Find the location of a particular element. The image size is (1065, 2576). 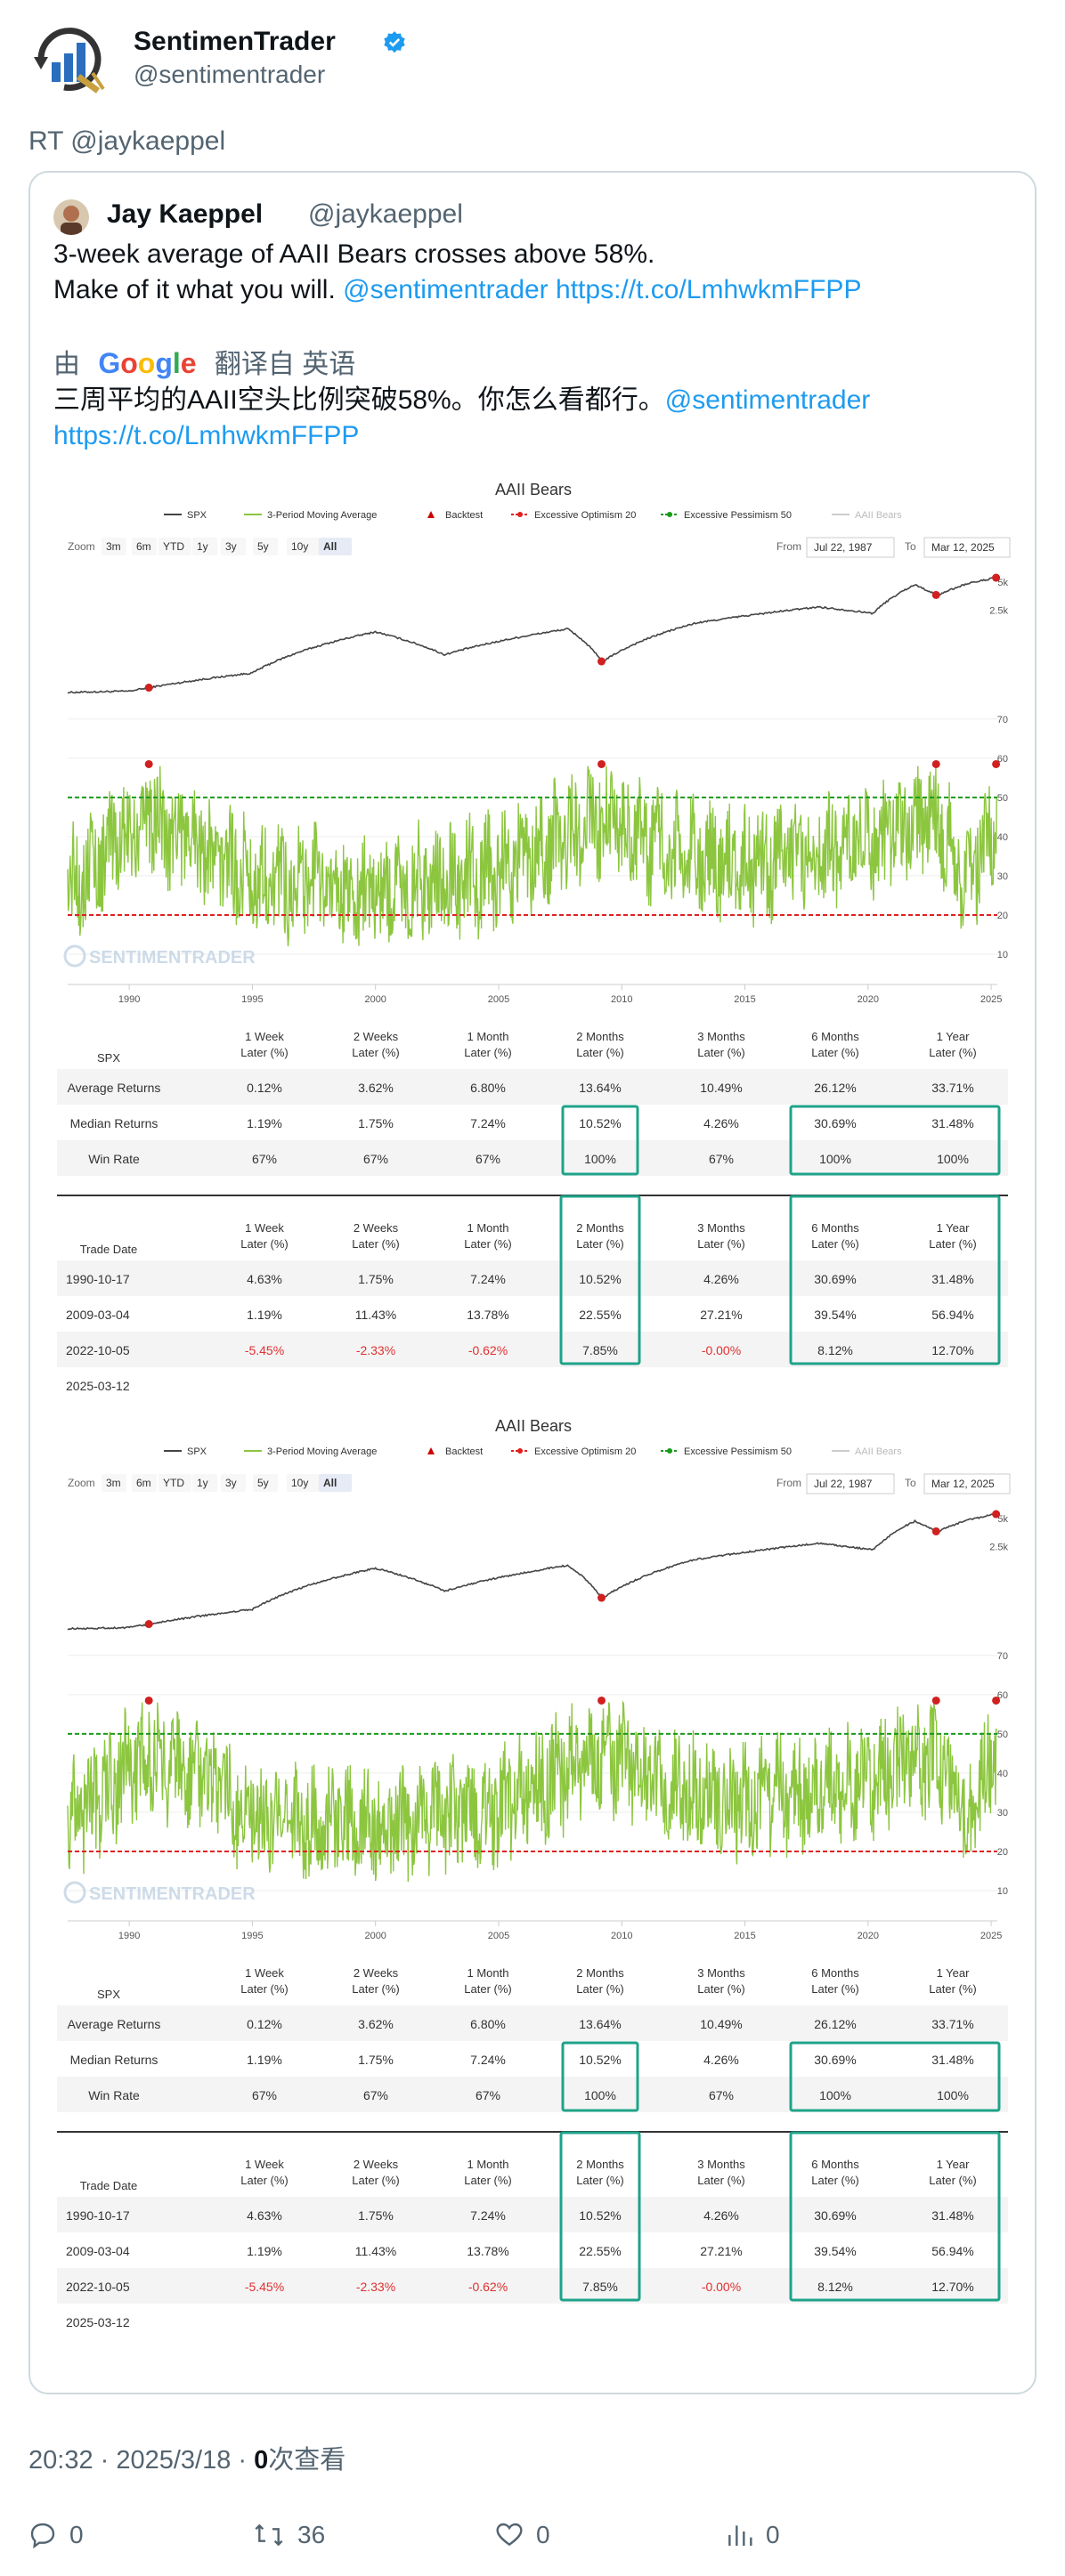

translated-body: 三周平均的AAII空头比例突破58%。你怎么看都行。 is located at coordinates (359, 400).